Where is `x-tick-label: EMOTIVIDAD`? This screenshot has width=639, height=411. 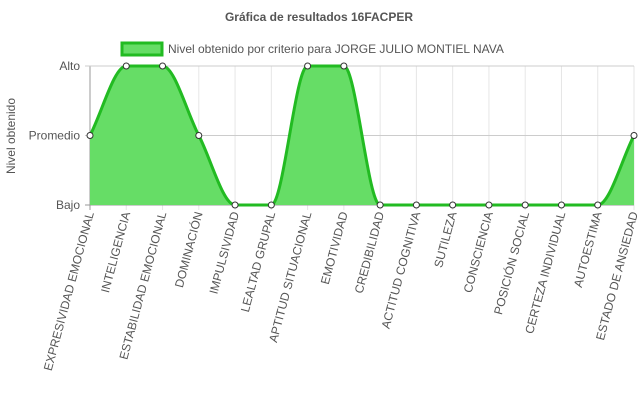 x-tick-label: EMOTIVIDAD is located at coordinates (334, 248).